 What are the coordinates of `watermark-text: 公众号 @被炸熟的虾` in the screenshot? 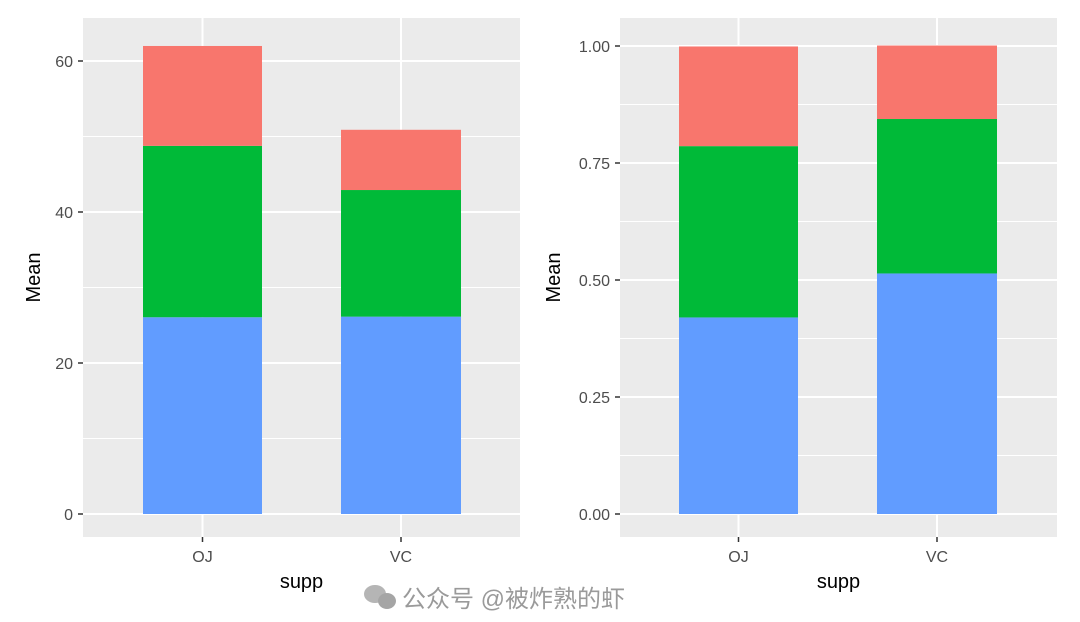 It's located at (513, 599).